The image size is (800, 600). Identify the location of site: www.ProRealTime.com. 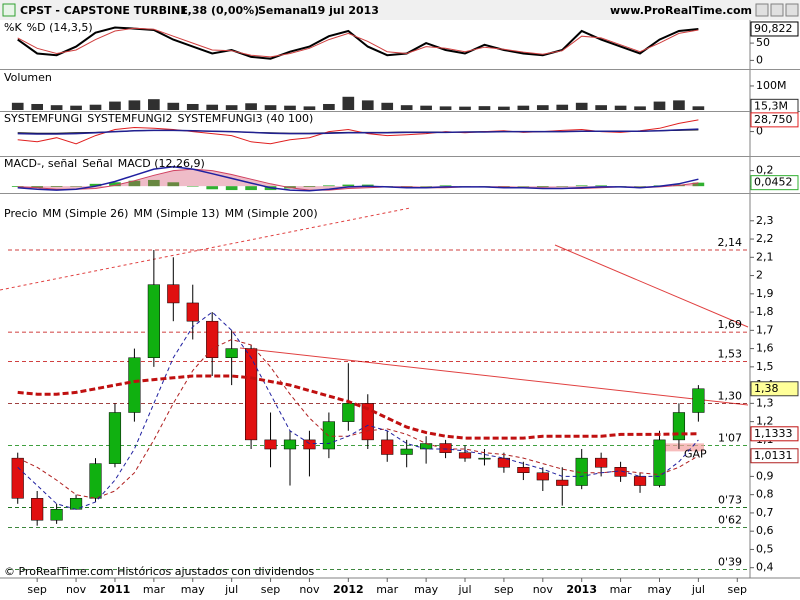
(681, 10).